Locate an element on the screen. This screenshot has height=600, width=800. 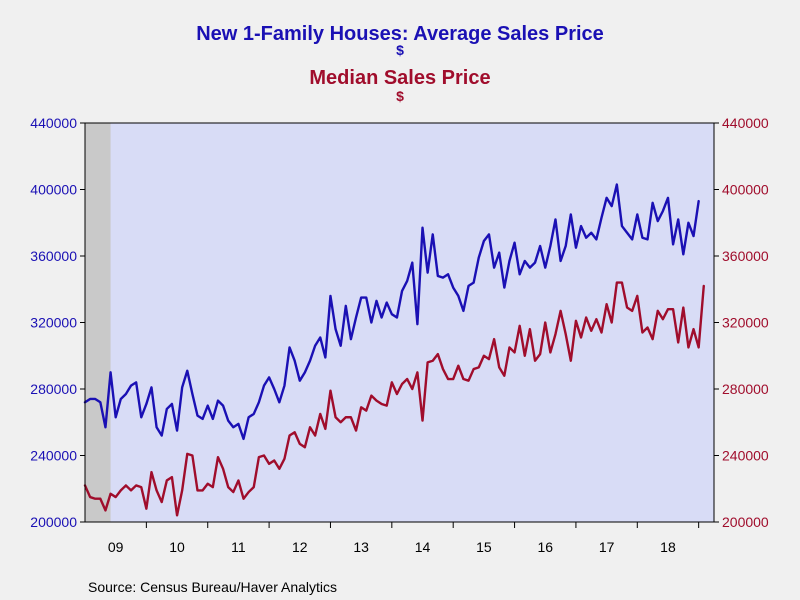
x-tick-label: 17 is located at coordinates (607, 547).